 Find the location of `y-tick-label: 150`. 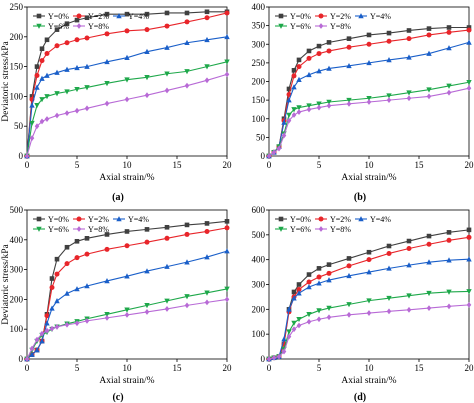

y-tick-label: 150 is located at coordinates (259, 100).